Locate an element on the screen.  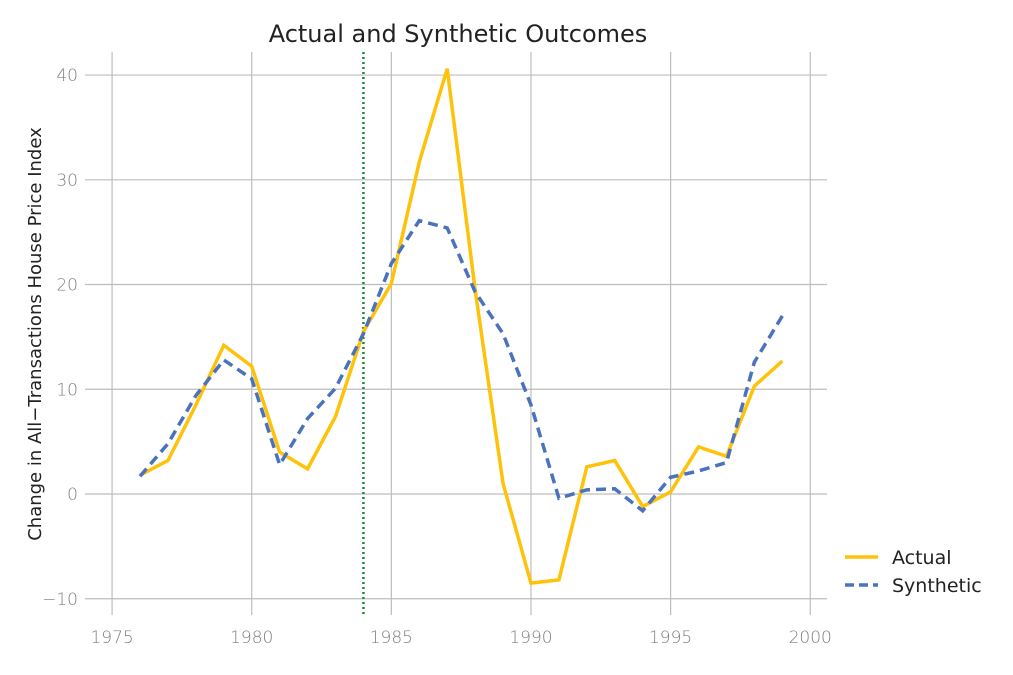
x-tick-label: 1975 is located at coordinates (111, 638).